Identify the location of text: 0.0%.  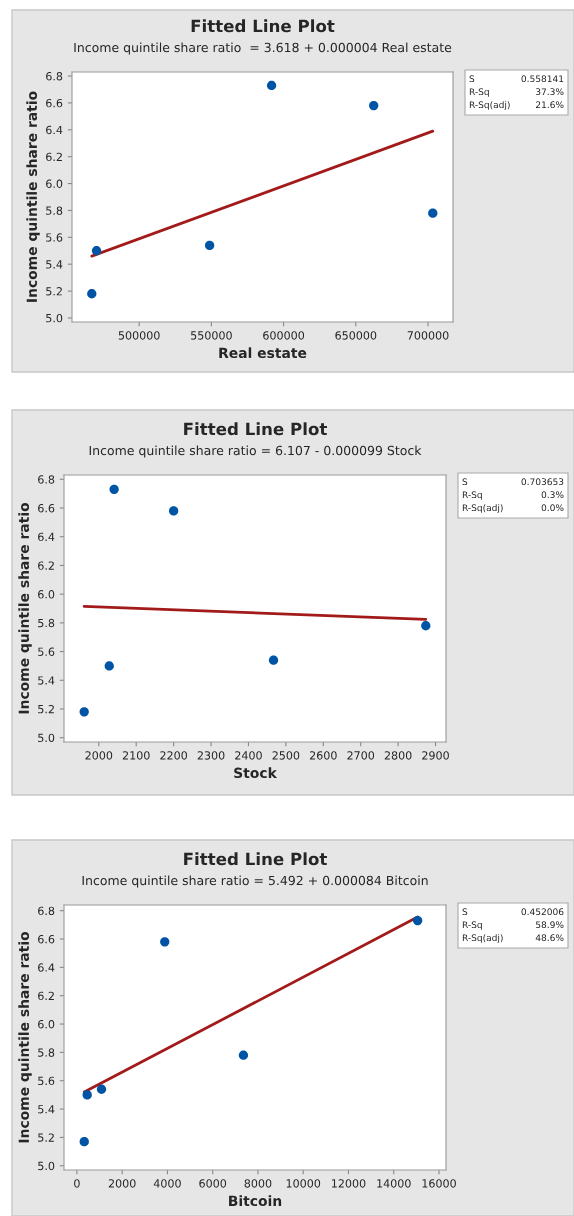
(552, 508).